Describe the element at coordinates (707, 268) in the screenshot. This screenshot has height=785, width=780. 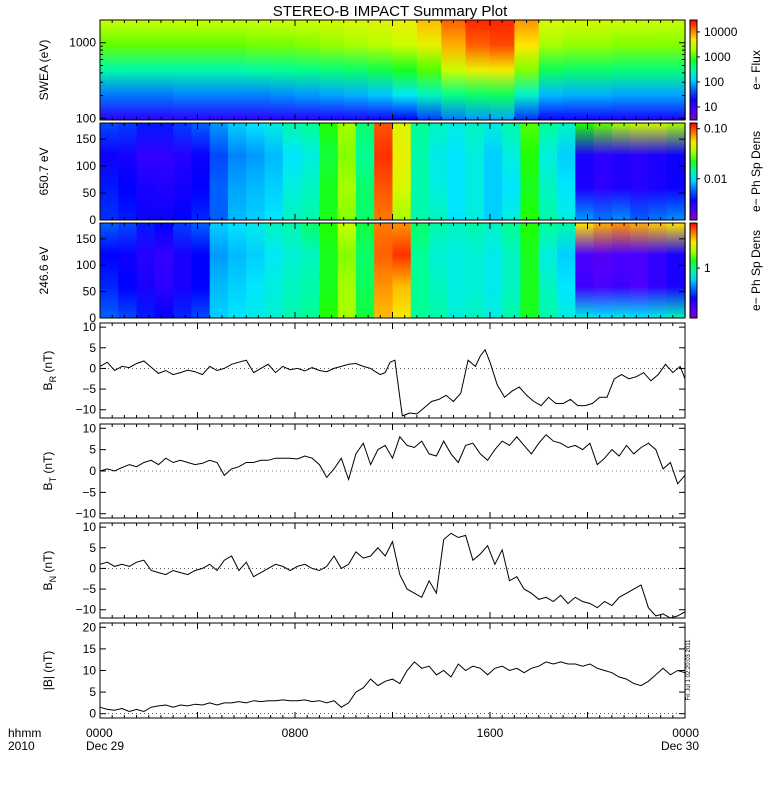
I see `colorbar-tick-label: 1` at that location.